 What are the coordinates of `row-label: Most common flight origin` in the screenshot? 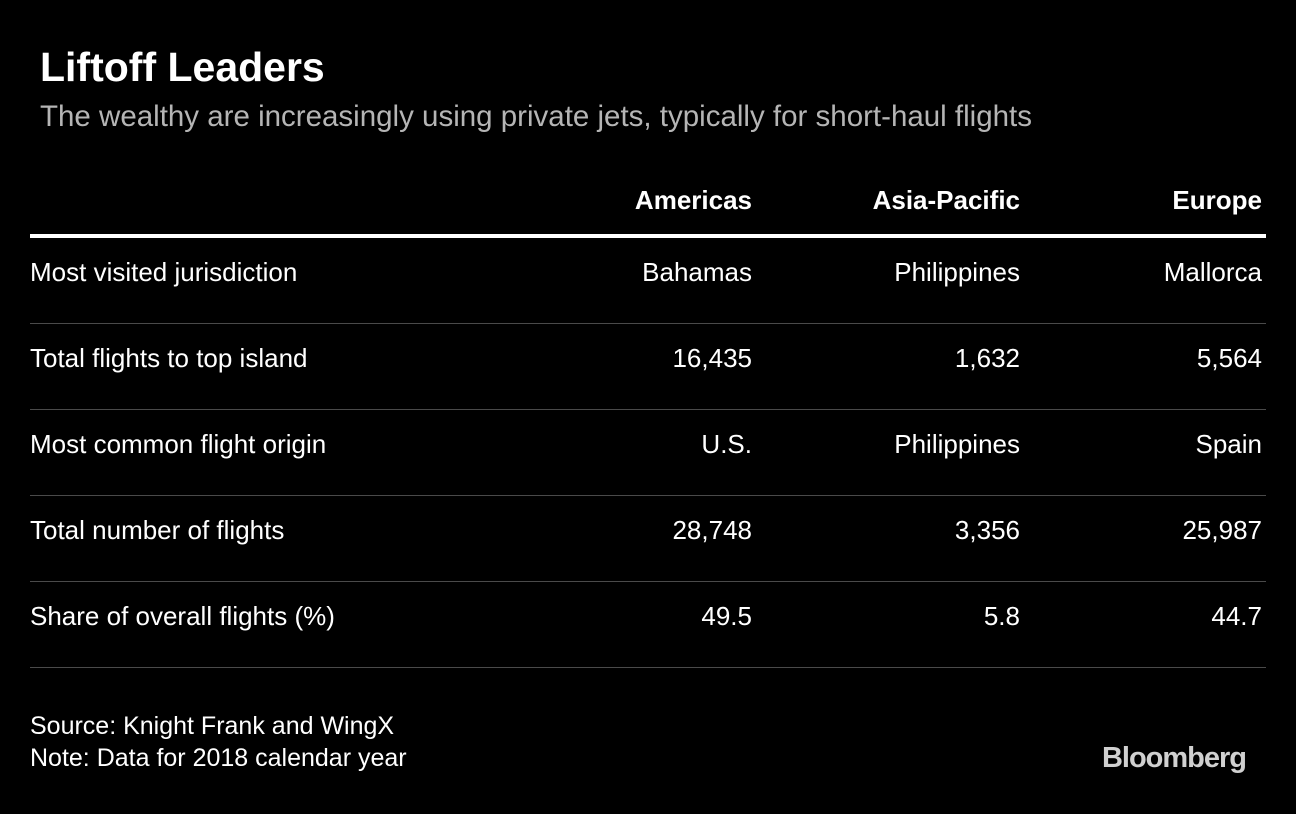 It's located at (178, 444).